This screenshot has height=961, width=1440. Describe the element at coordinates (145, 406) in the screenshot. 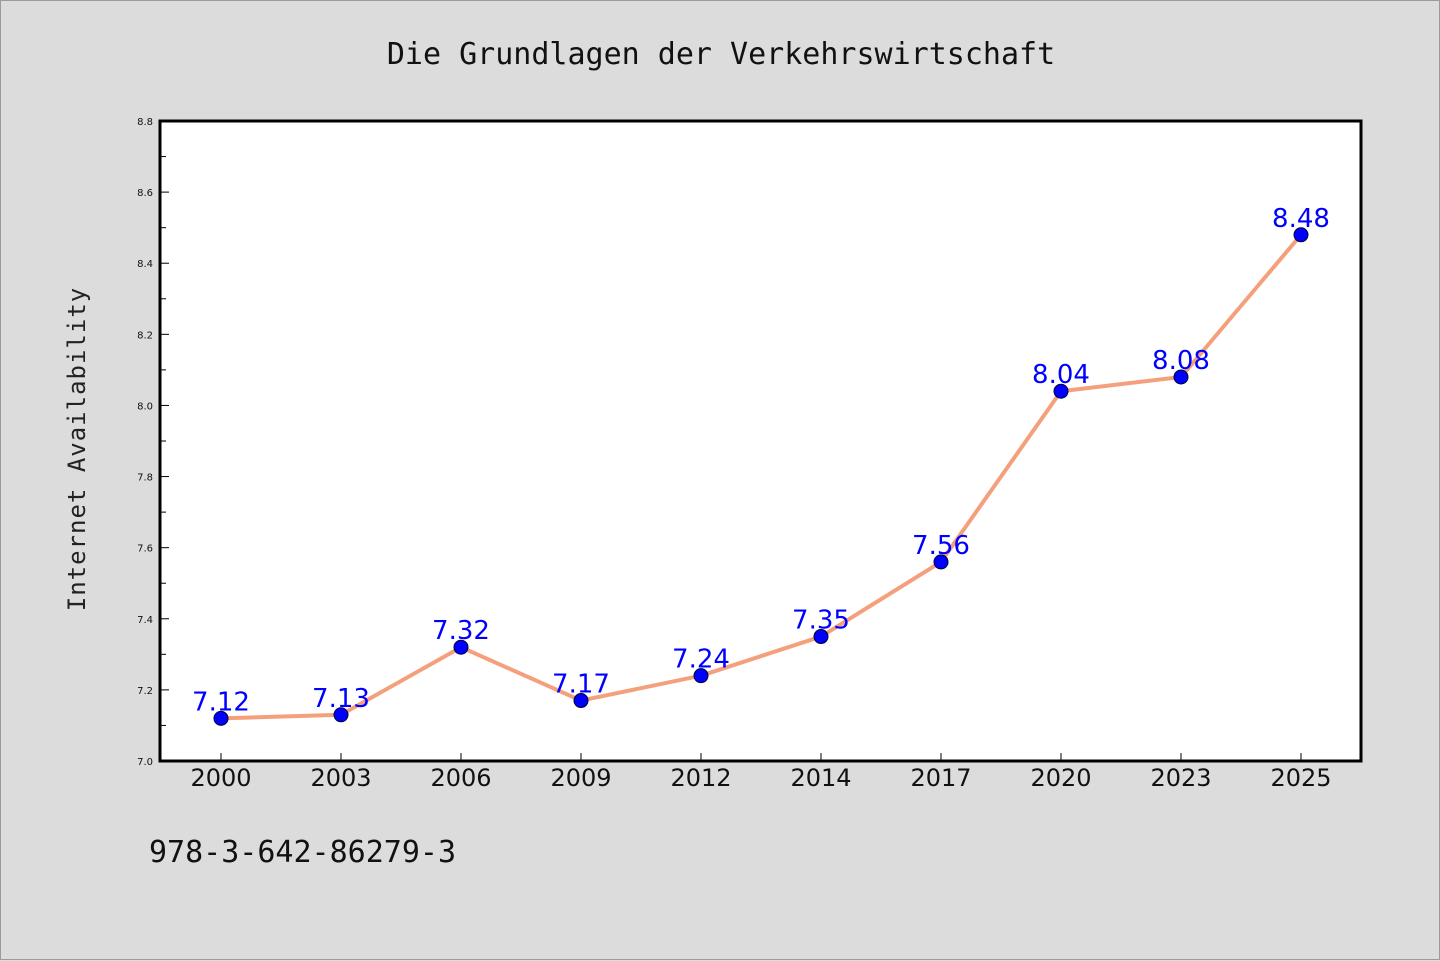

I see `y-tick-label: 8.0` at that location.